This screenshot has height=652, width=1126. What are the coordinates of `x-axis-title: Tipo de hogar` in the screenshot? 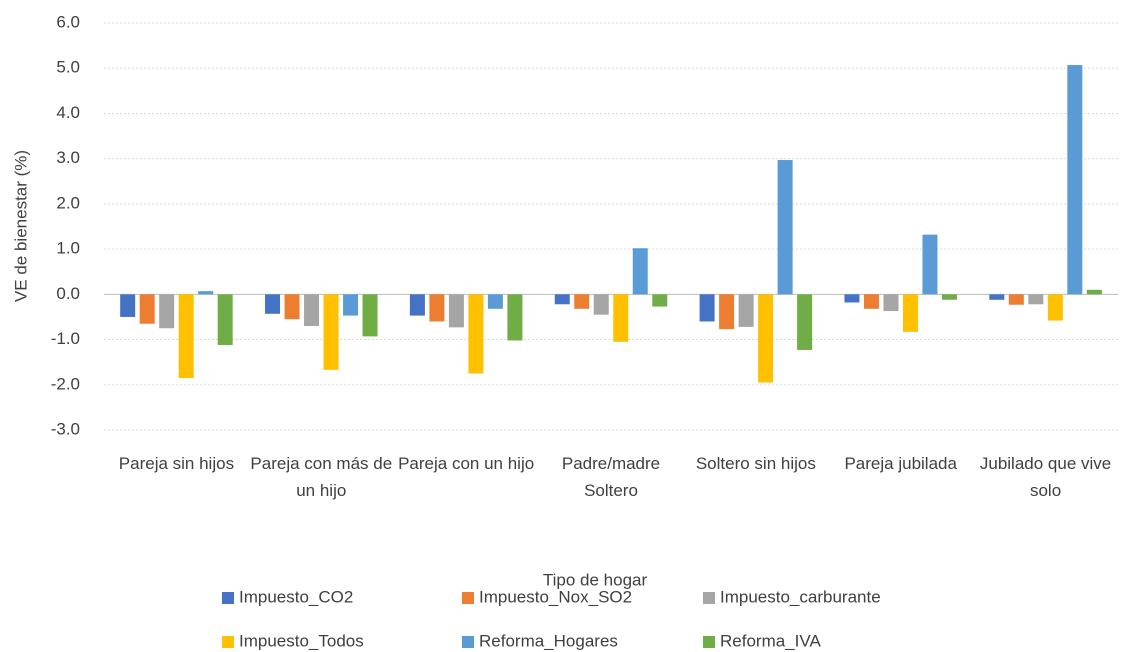 It's located at (595, 579).